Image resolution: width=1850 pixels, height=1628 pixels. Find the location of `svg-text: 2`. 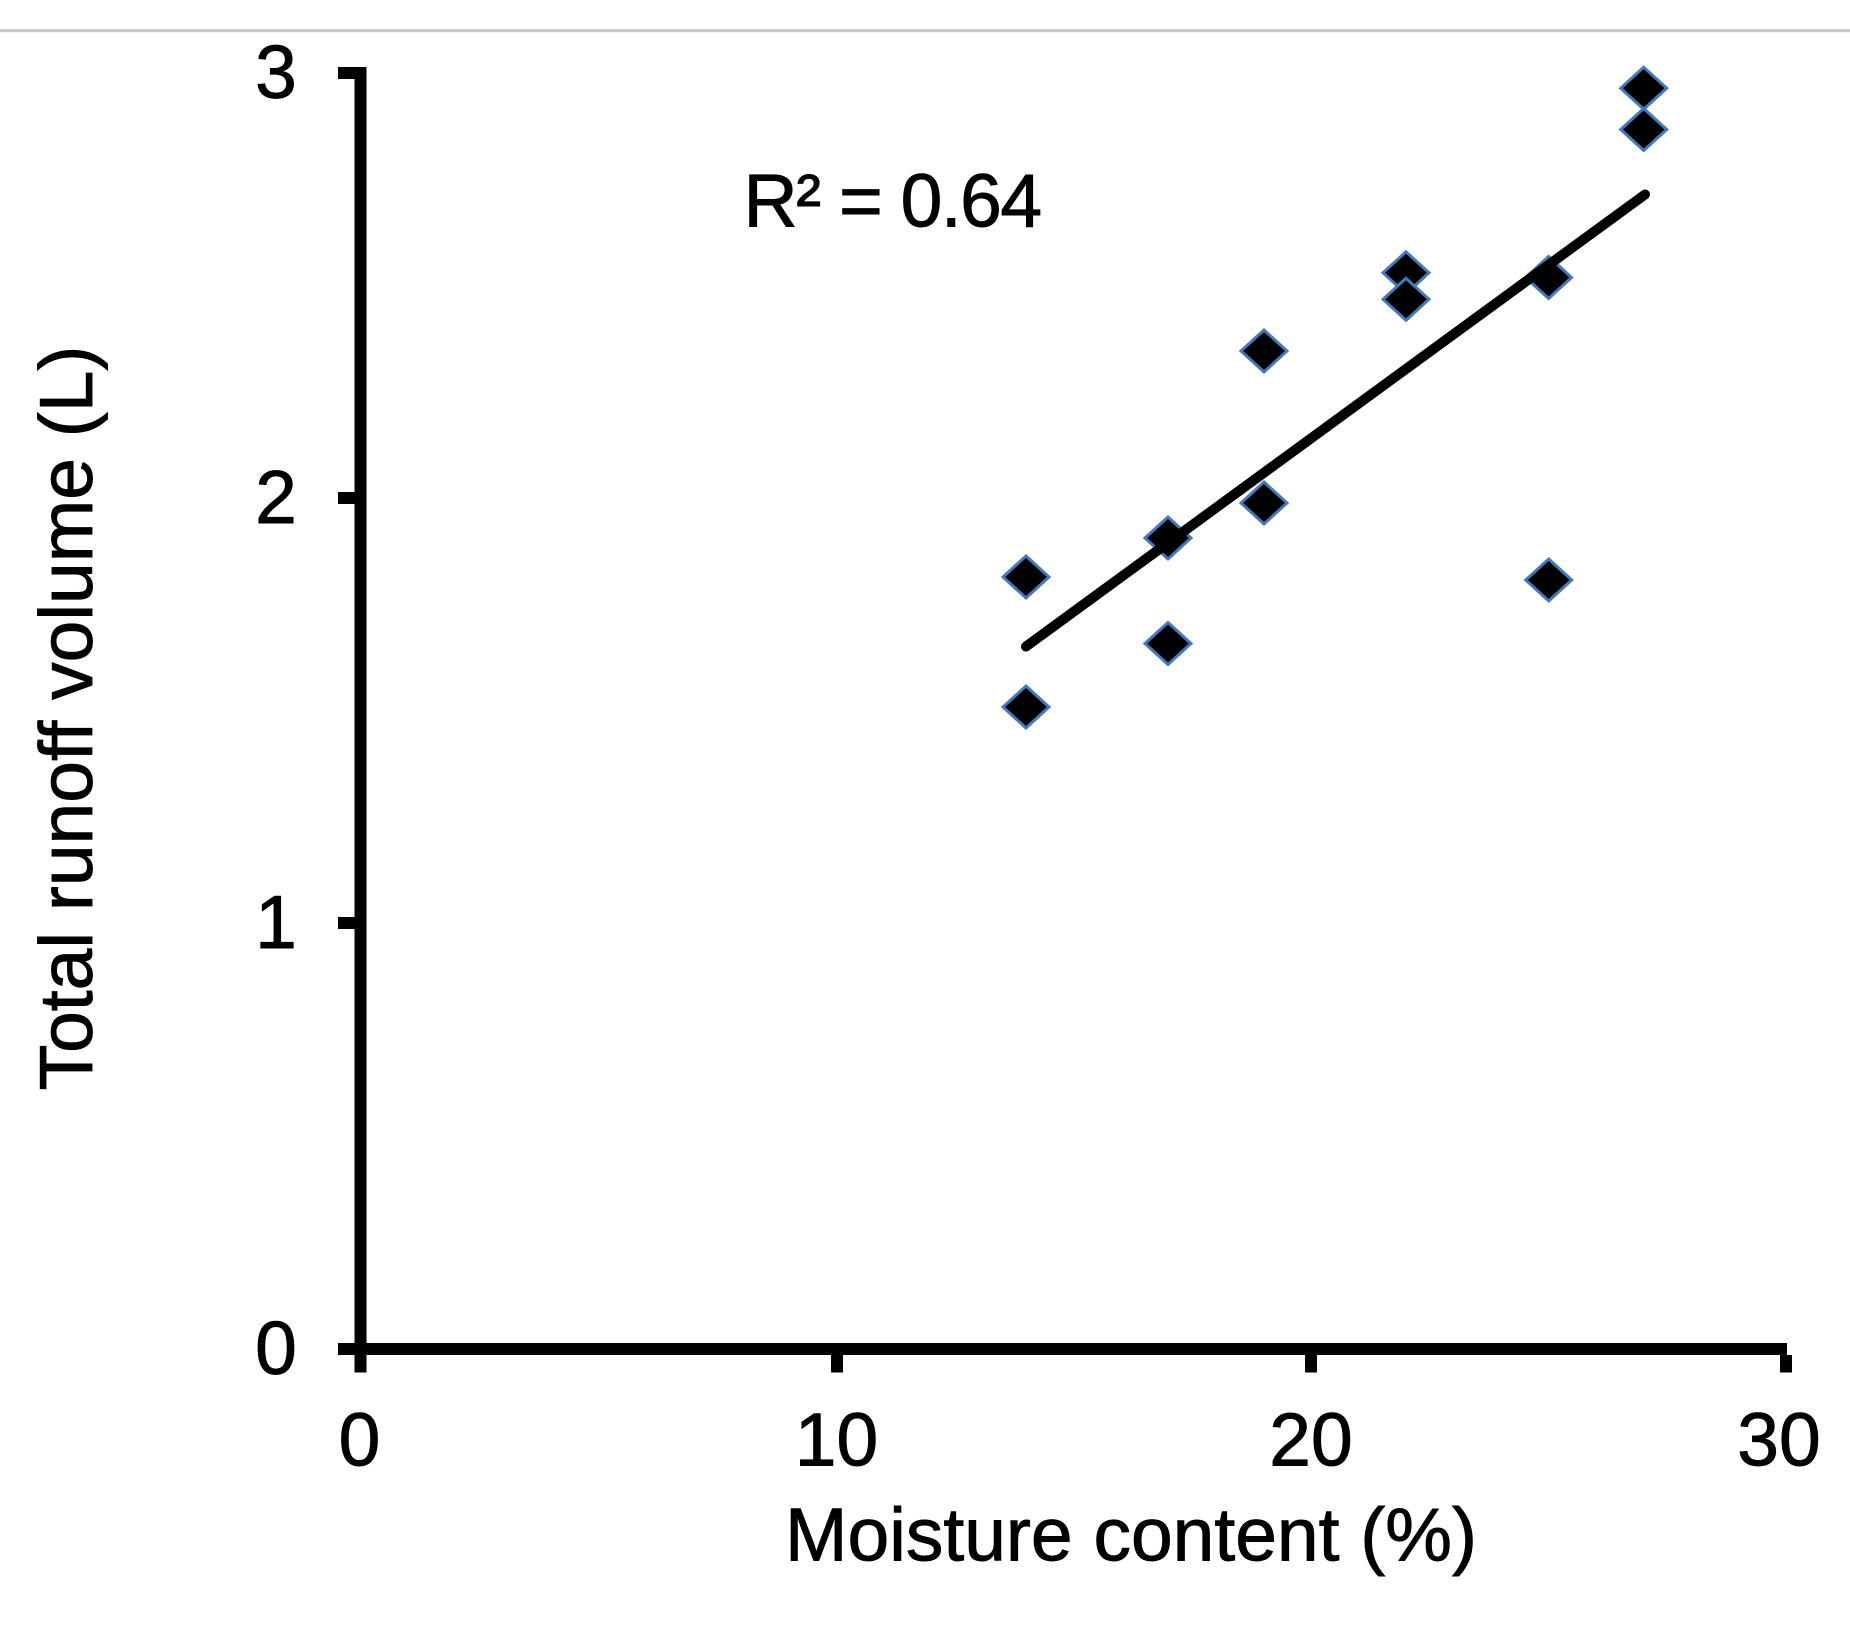

svg-text: 2 is located at coordinates (276, 497).